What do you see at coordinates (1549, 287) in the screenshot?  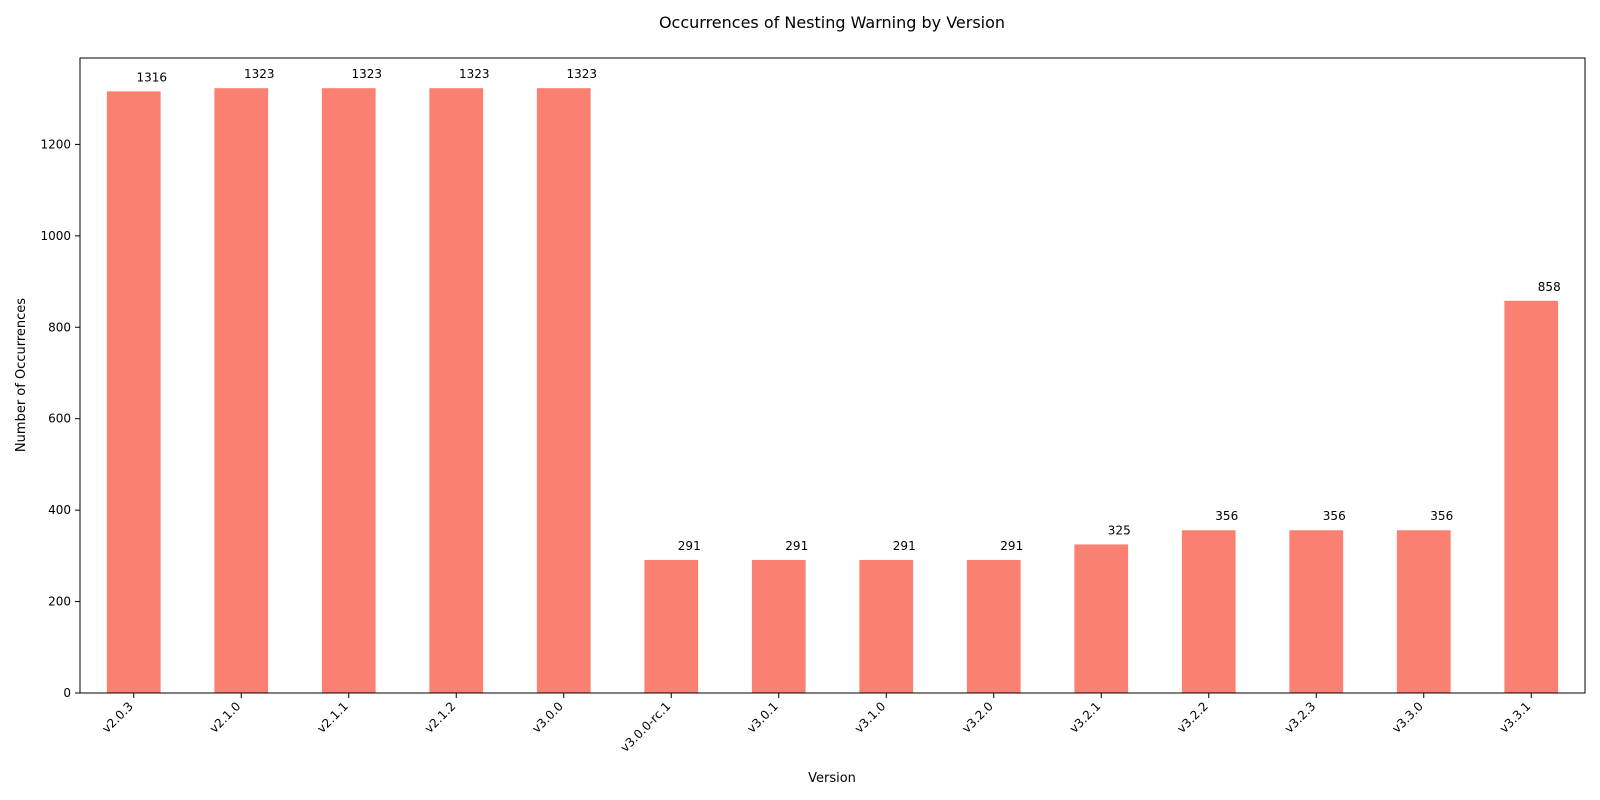 I see `data-label-v3.3.1: 858` at bounding box center [1549, 287].